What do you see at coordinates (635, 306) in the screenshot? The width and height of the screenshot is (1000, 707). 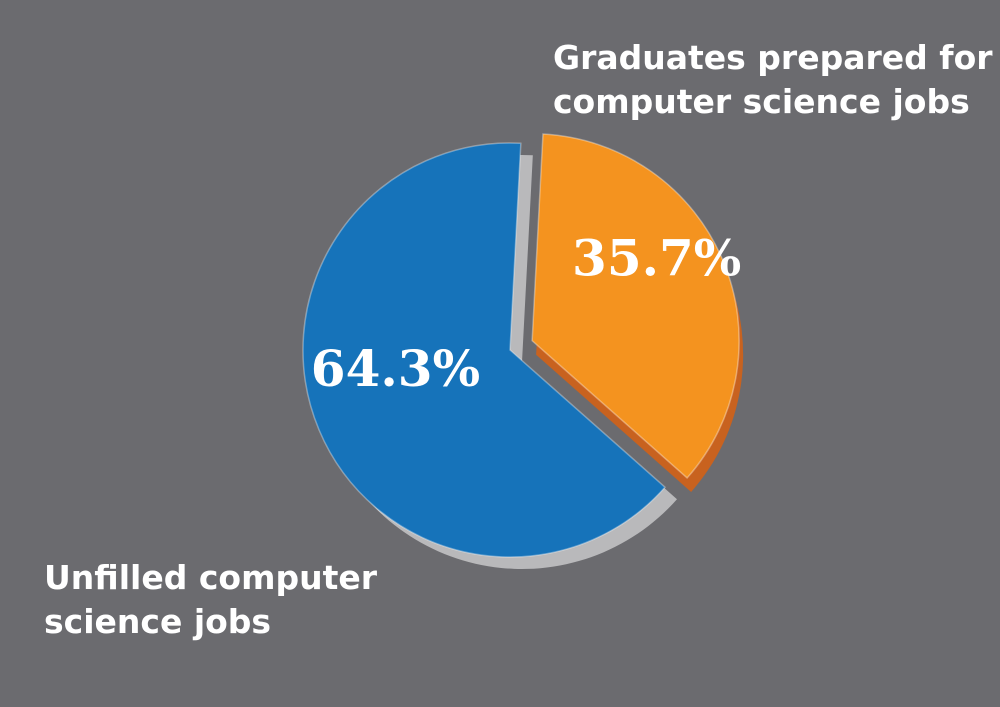 I see `pie-slice` at bounding box center [635, 306].